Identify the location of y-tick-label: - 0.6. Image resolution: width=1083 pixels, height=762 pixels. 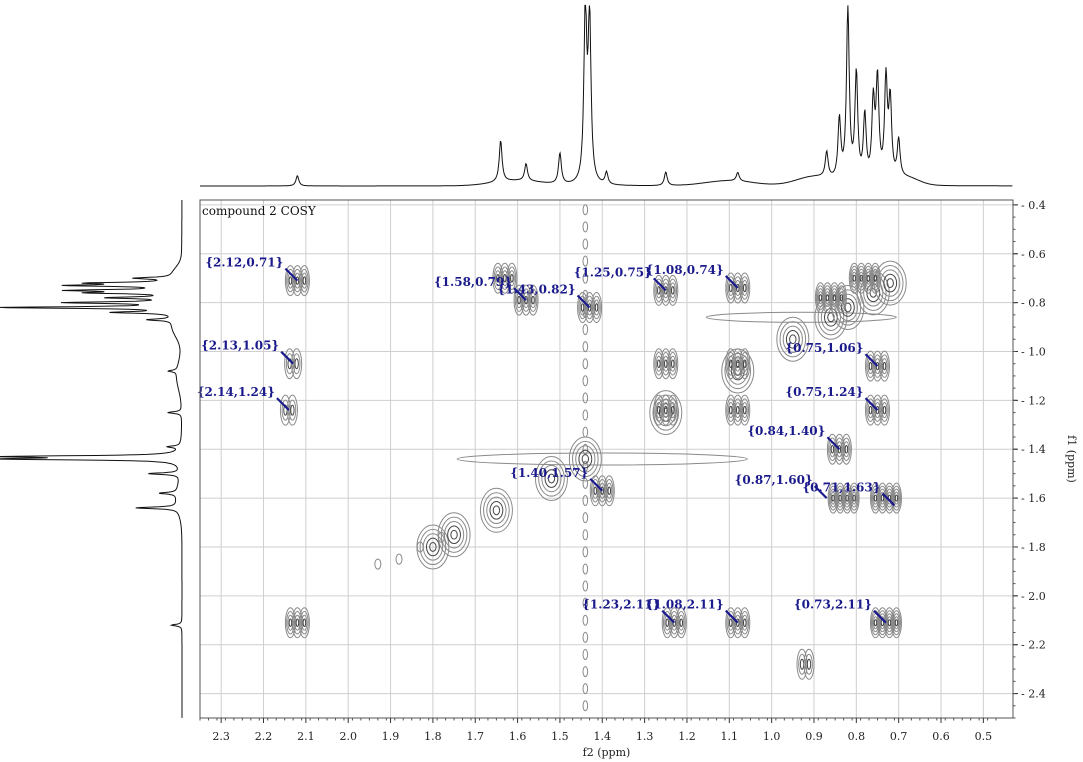
(1033, 254).